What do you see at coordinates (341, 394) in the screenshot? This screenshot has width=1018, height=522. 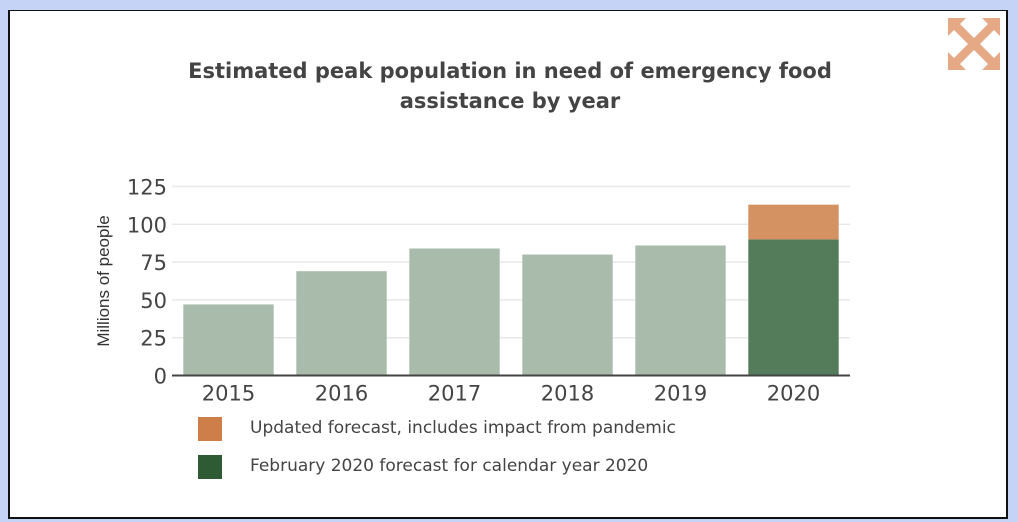 I see `x-tick-label: 2016` at bounding box center [341, 394].